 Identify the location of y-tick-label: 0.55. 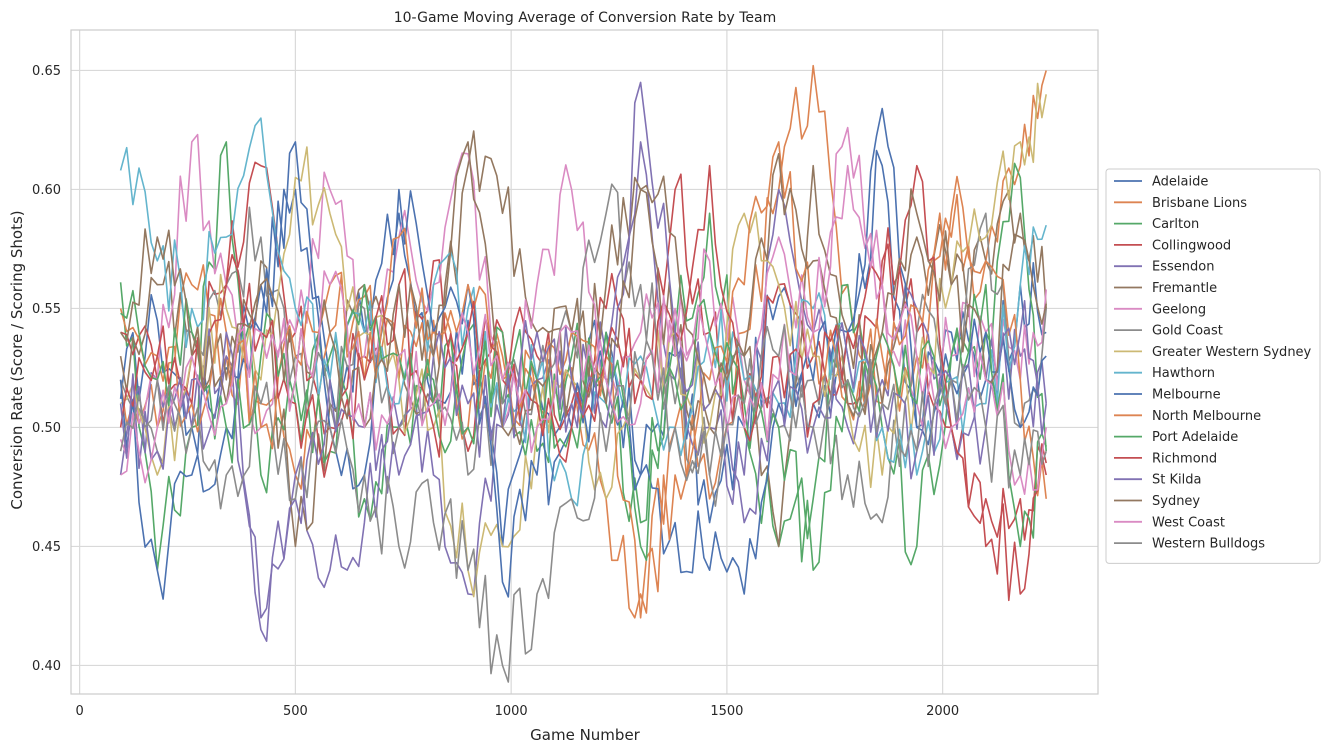
(46, 309).